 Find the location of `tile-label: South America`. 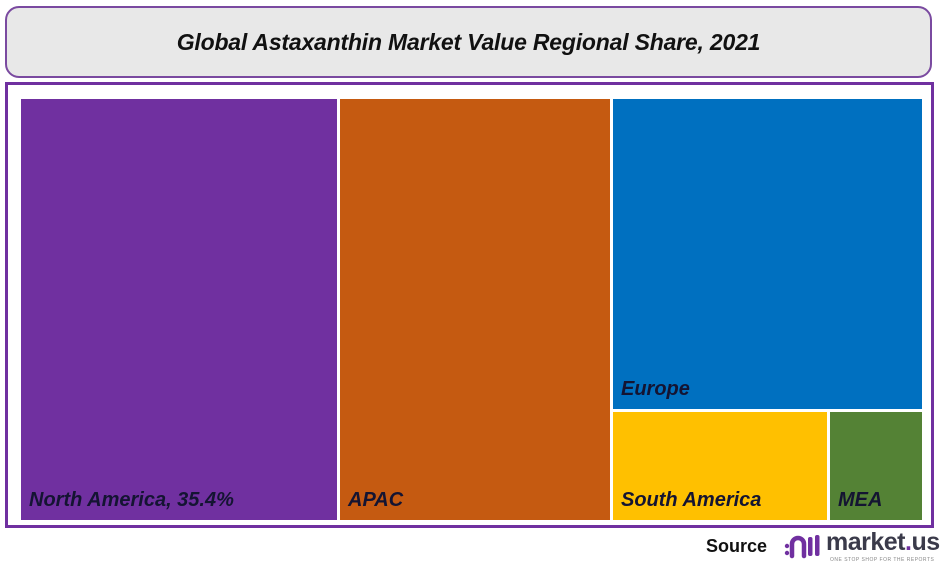

tile-label: South America is located at coordinates (691, 500).